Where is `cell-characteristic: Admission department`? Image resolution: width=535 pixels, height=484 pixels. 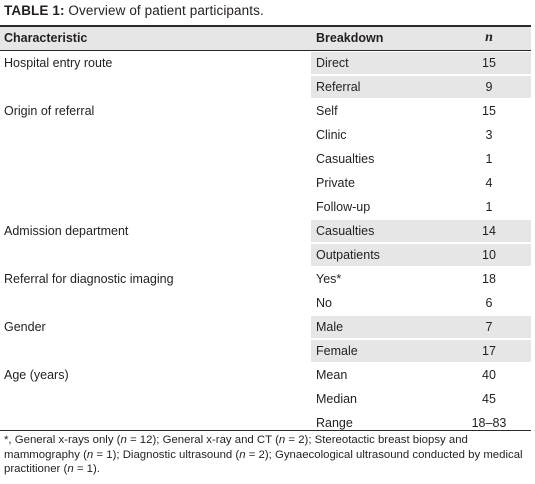 cell-characteristic: Admission department is located at coordinates (66, 231).